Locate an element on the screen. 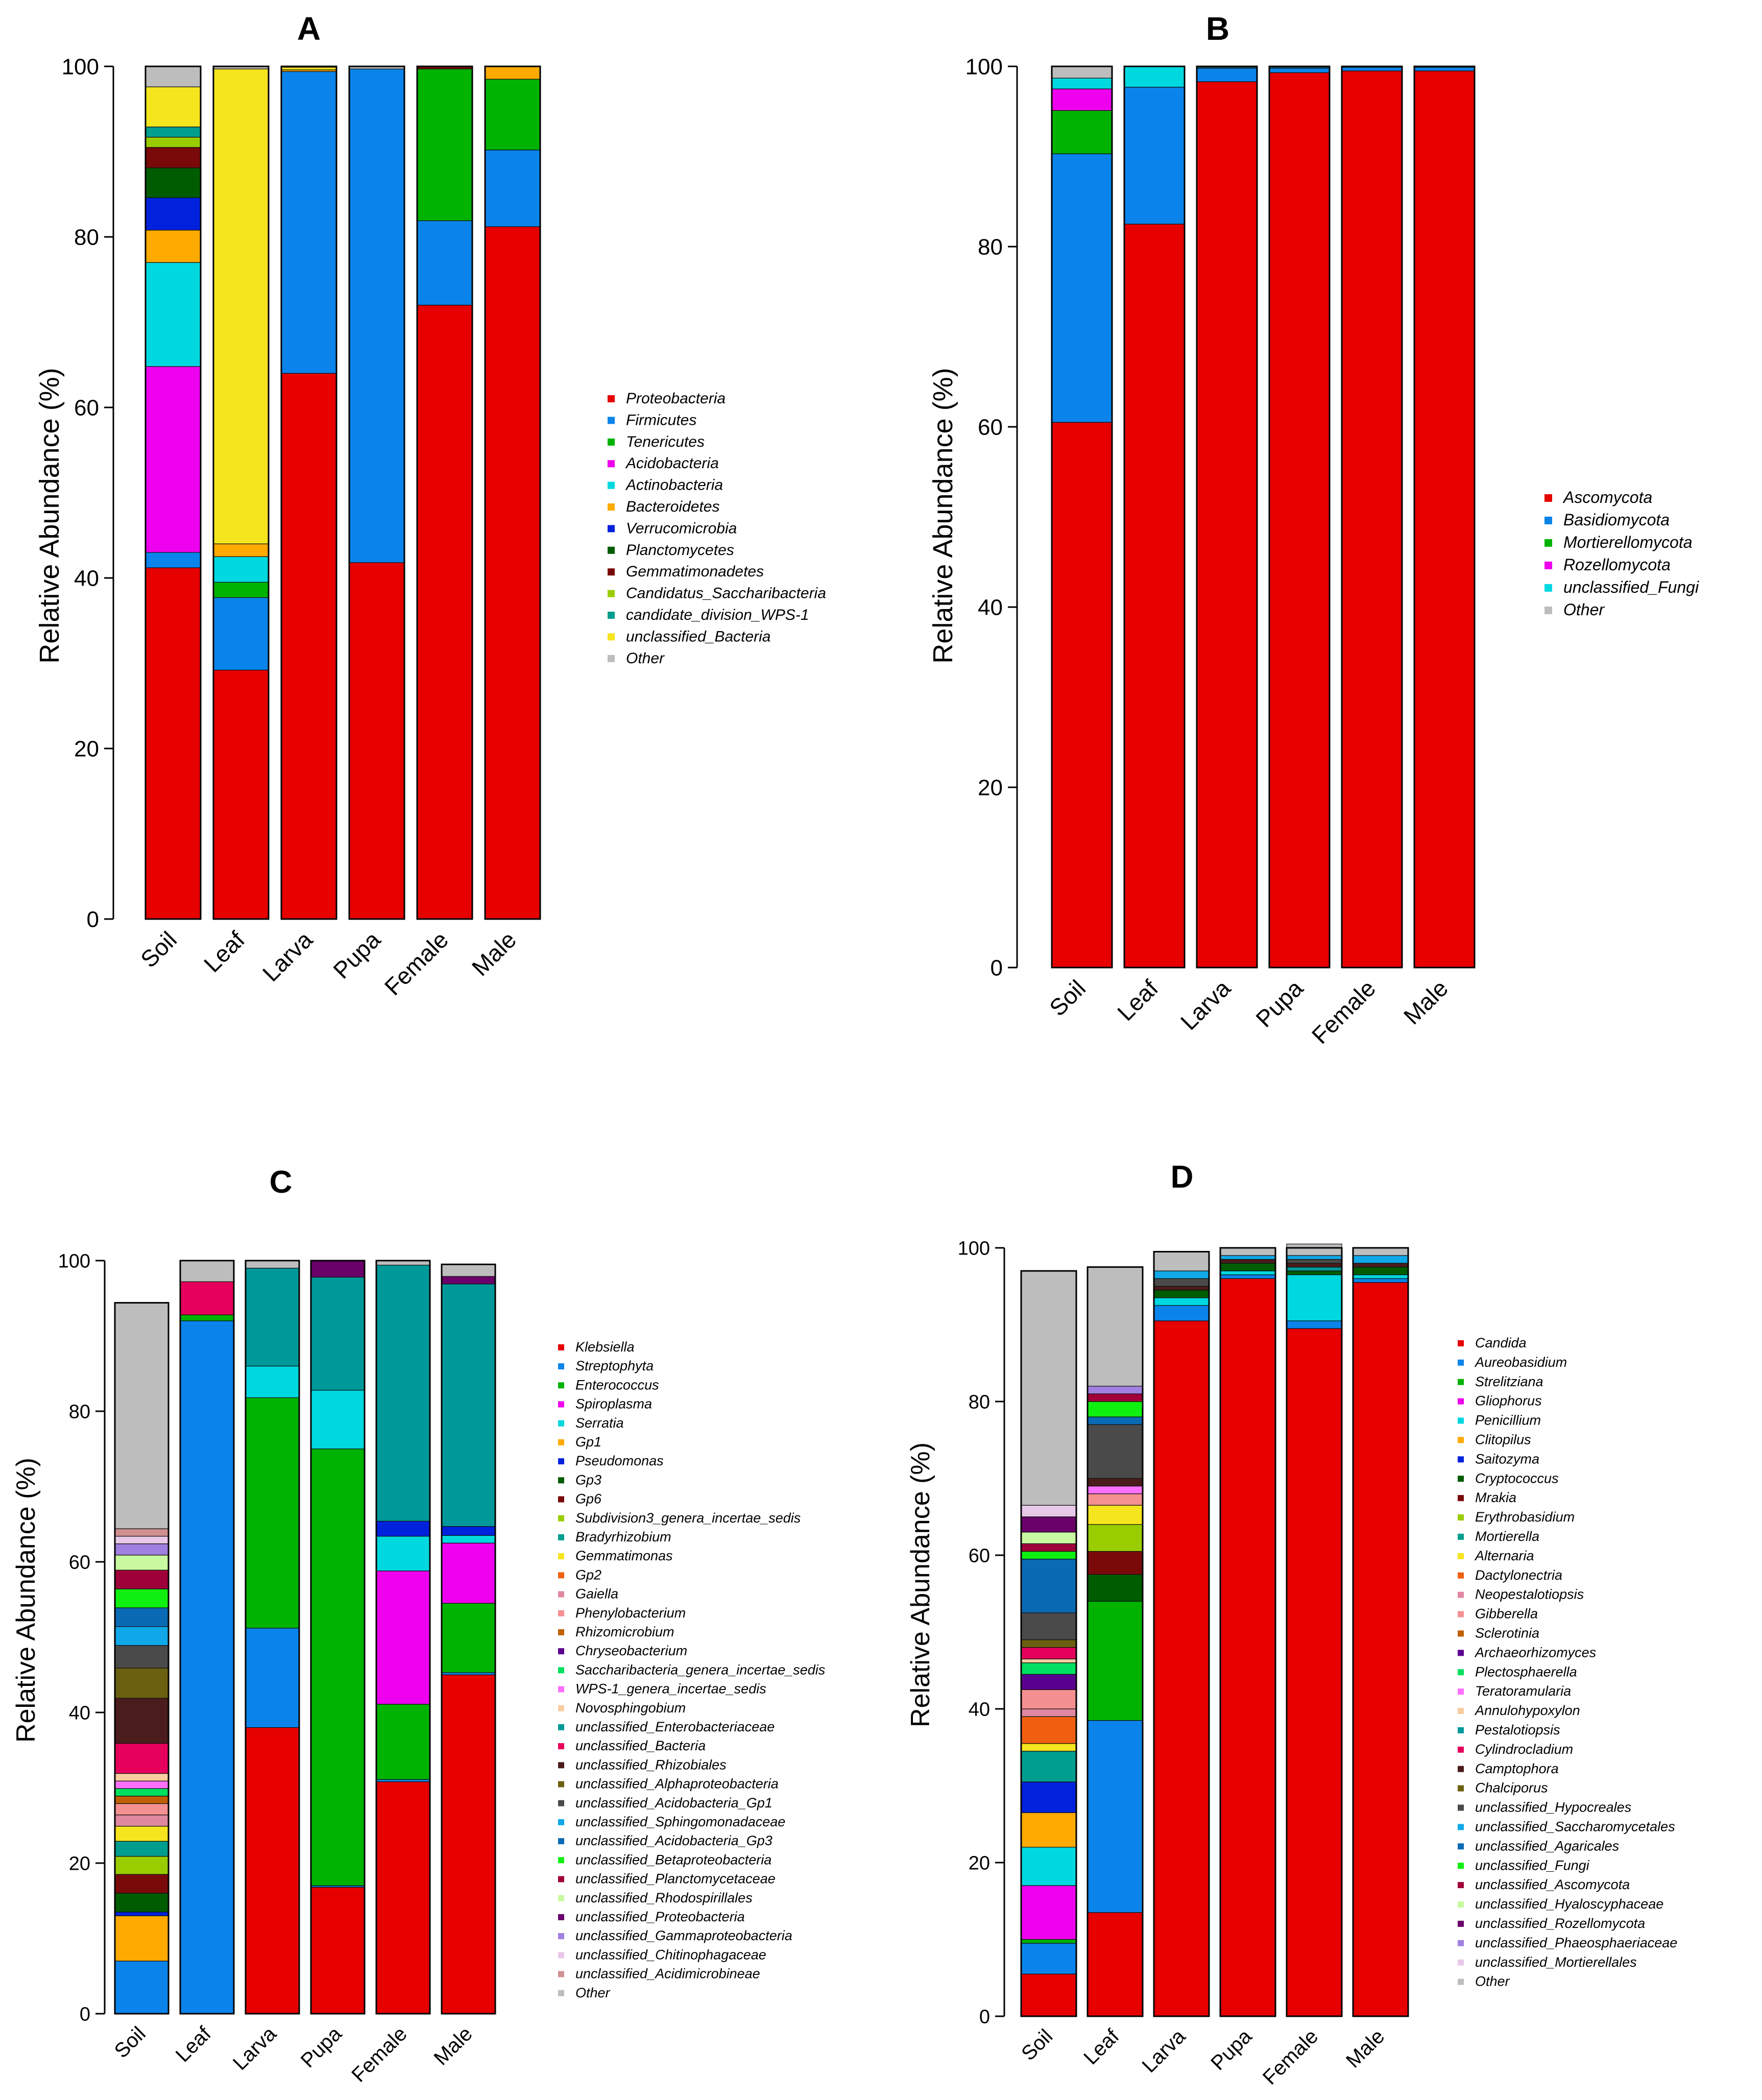  x-tick-label: Female is located at coordinates (416, 963).